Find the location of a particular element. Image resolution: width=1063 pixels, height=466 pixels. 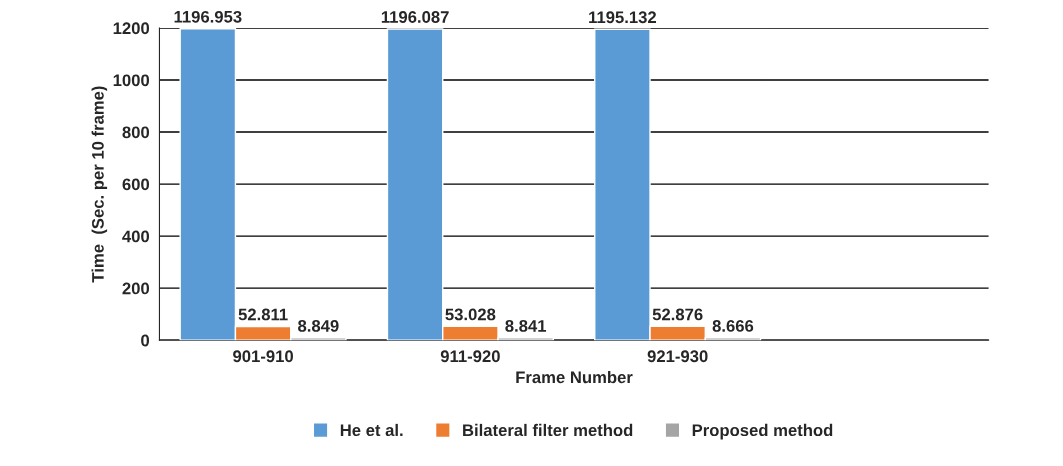

data-label: 8.666 is located at coordinates (733, 326).